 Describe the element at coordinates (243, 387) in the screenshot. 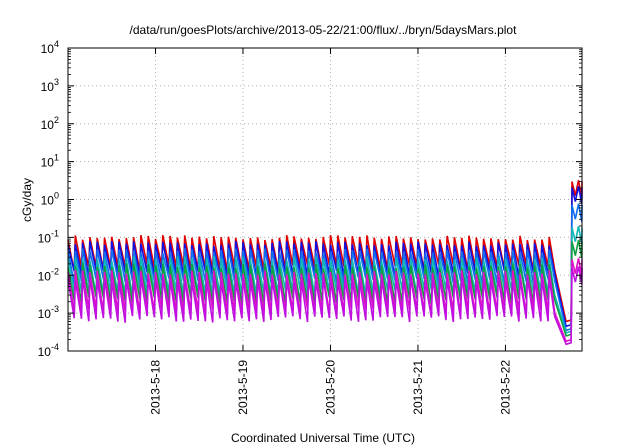

I see `x-tick-label: 2013-5-19` at that location.